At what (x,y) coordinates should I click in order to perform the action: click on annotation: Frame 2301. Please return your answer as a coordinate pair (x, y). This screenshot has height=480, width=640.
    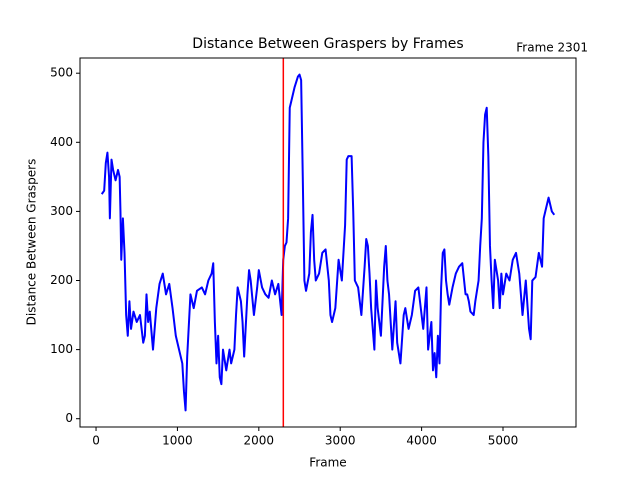
    Looking at the image, I should click on (552, 48).